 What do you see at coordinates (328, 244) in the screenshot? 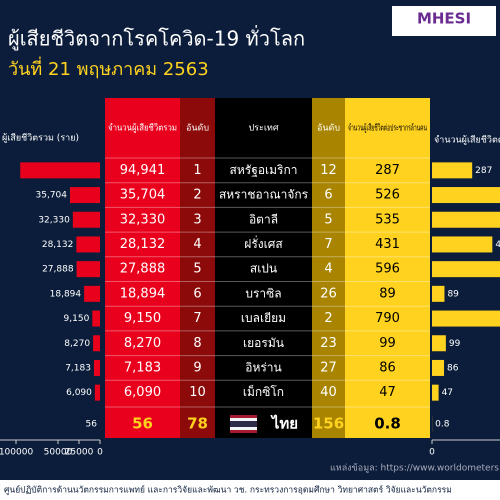
I see `table-cell: 7` at bounding box center [328, 244].